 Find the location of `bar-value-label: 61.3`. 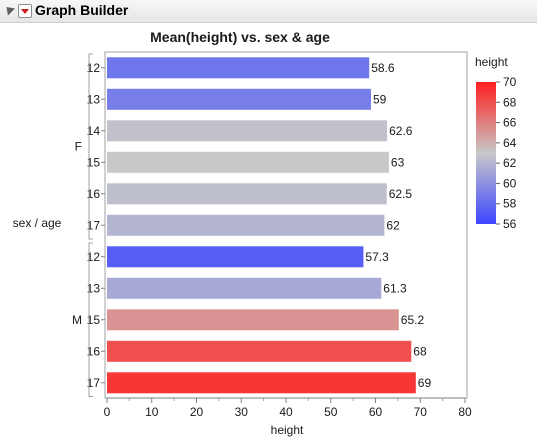

bar-value-label: 61.3 is located at coordinates (395, 288).